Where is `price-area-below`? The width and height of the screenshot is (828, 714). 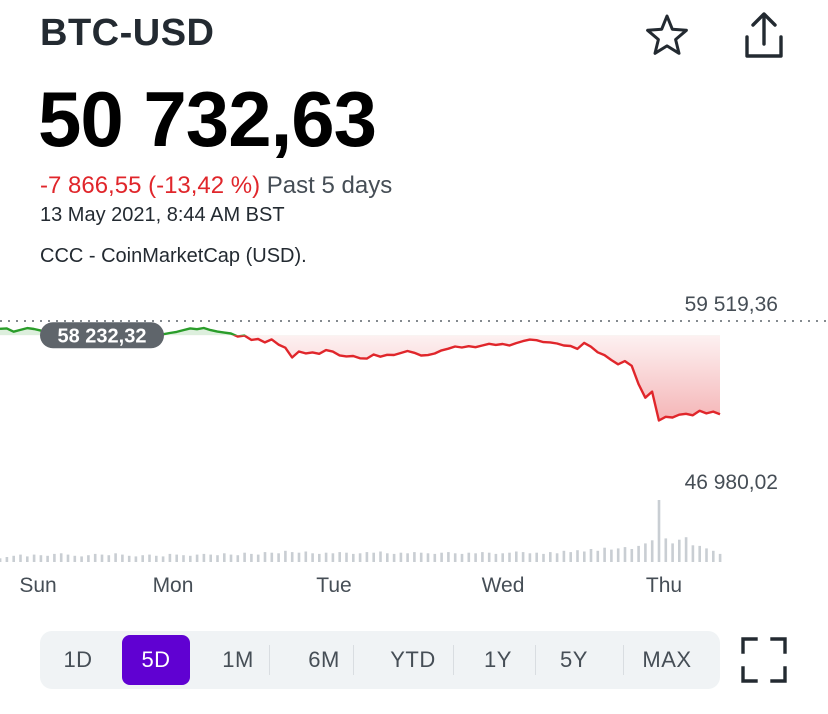 price-area-below is located at coordinates (360, 378).